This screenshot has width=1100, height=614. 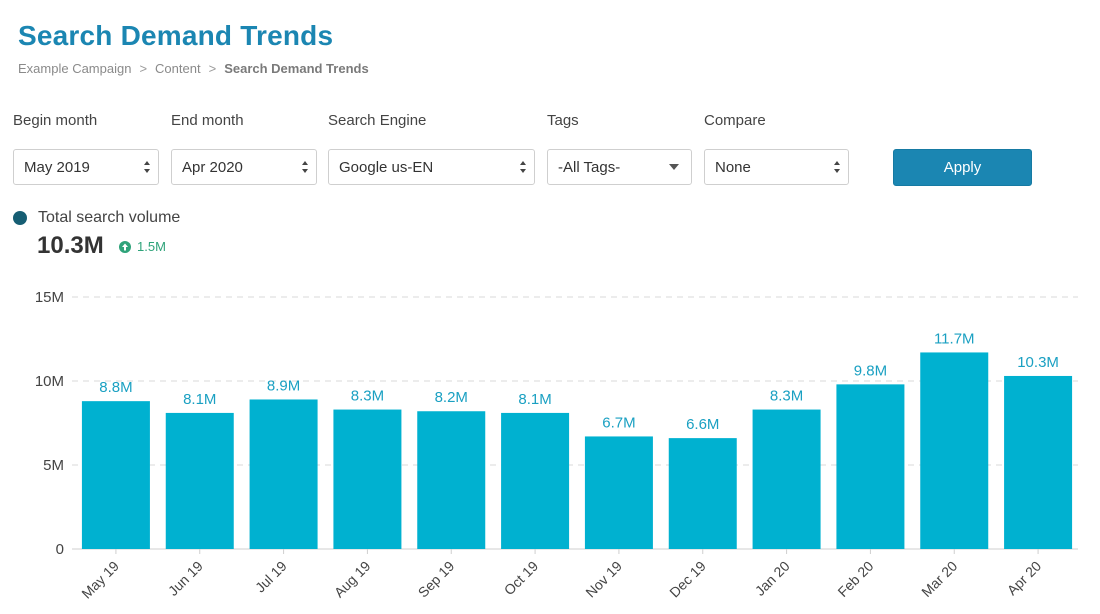 I want to click on search-engine-select: Google us-EN, so click(x=431, y=167).